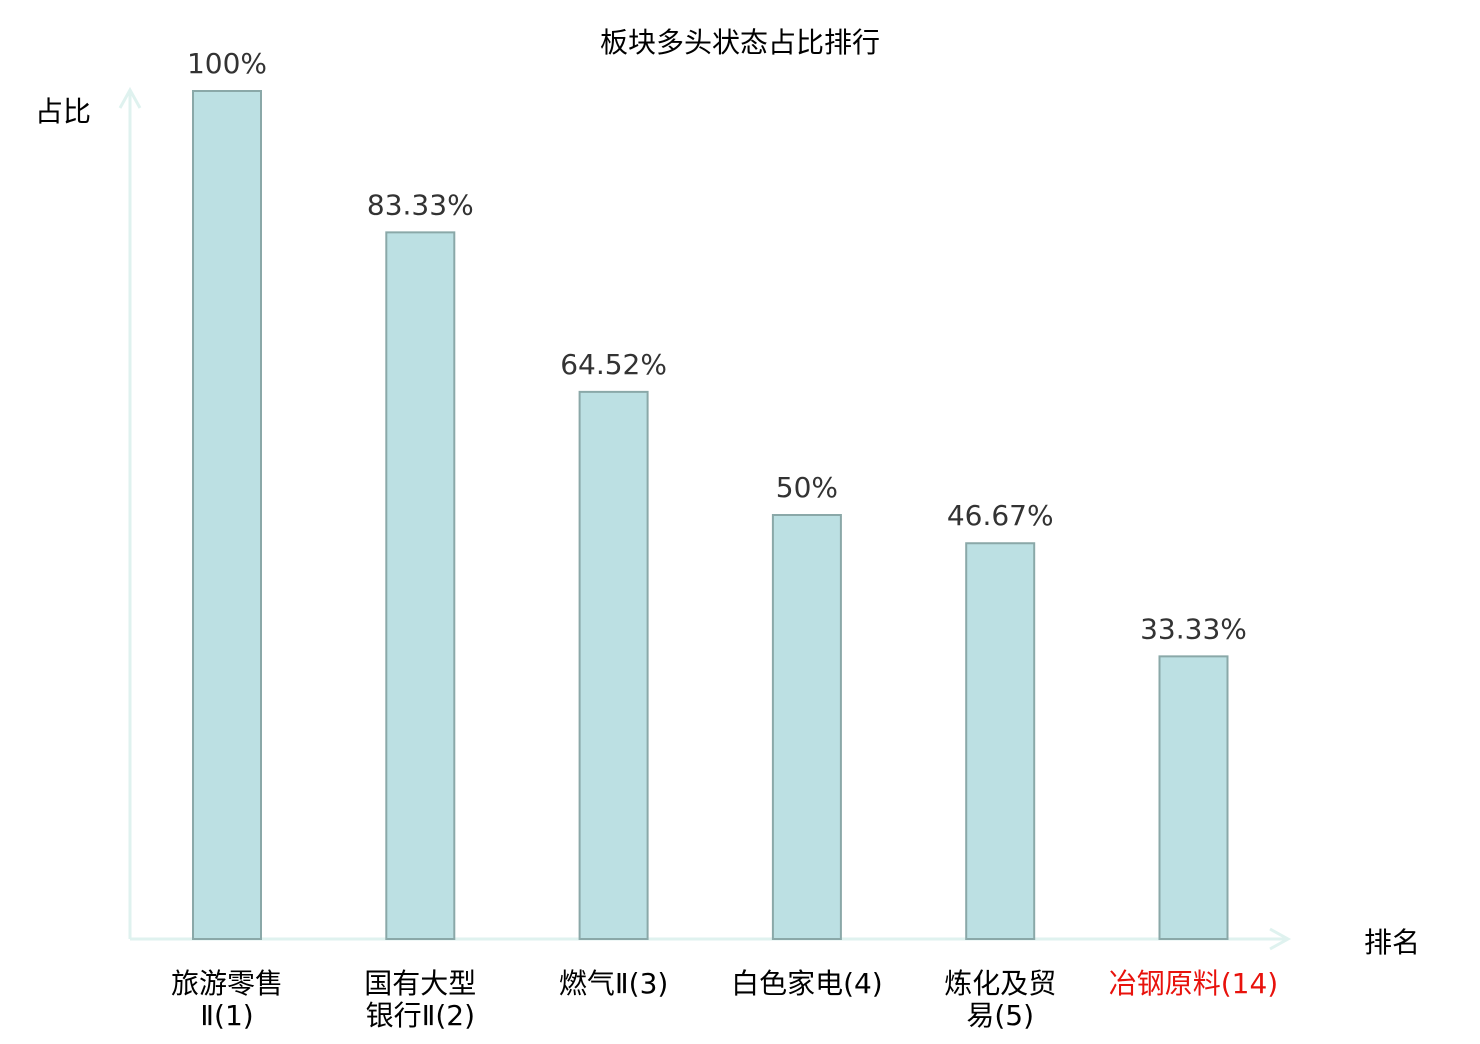 This screenshot has width=1480, height=1044. What do you see at coordinates (130, 97) in the screenshot?
I see `y-axis-arrow` at bounding box center [130, 97].